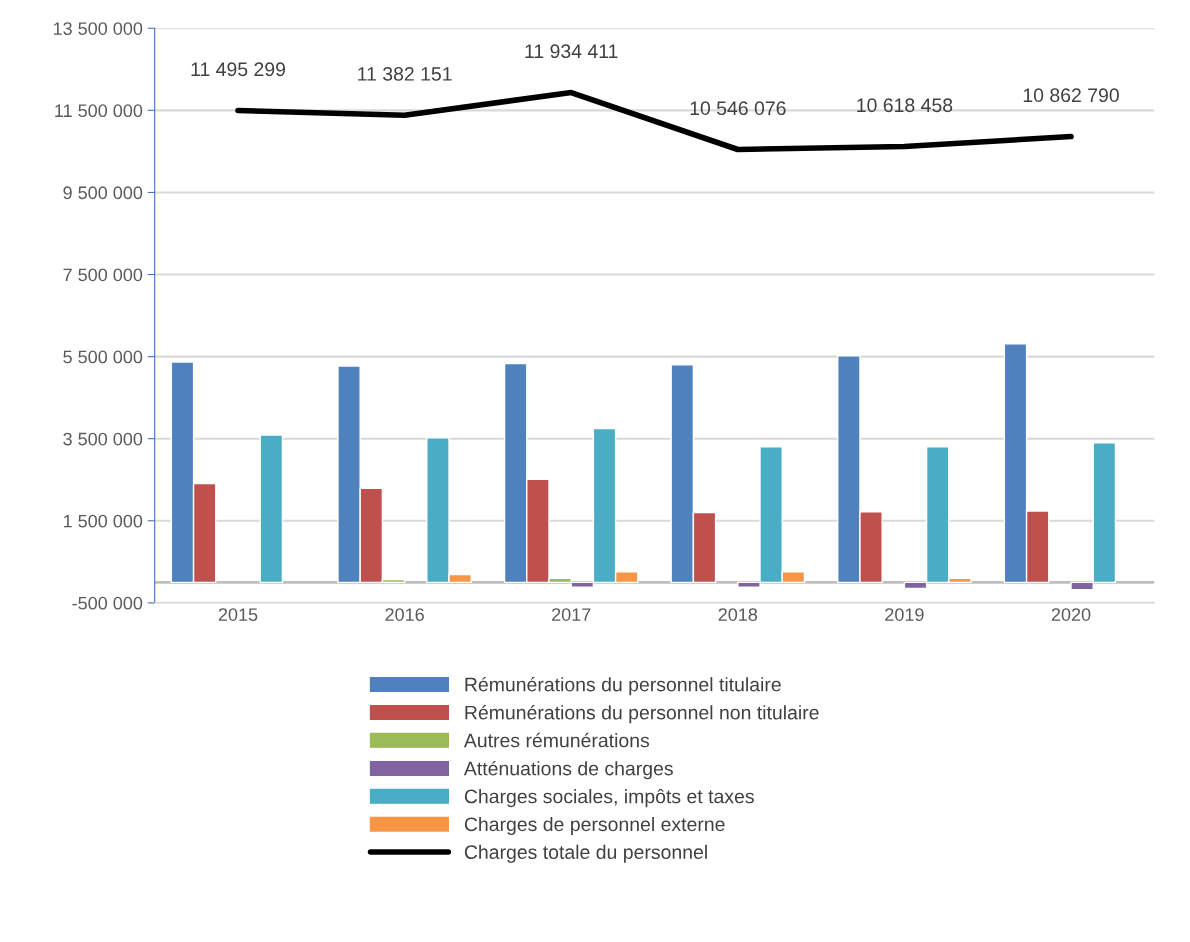 The image size is (1190, 942). What do you see at coordinates (404, 614) in the screenshot?
I see `x-tick-label: 2016` at bounding box center [404, 614].